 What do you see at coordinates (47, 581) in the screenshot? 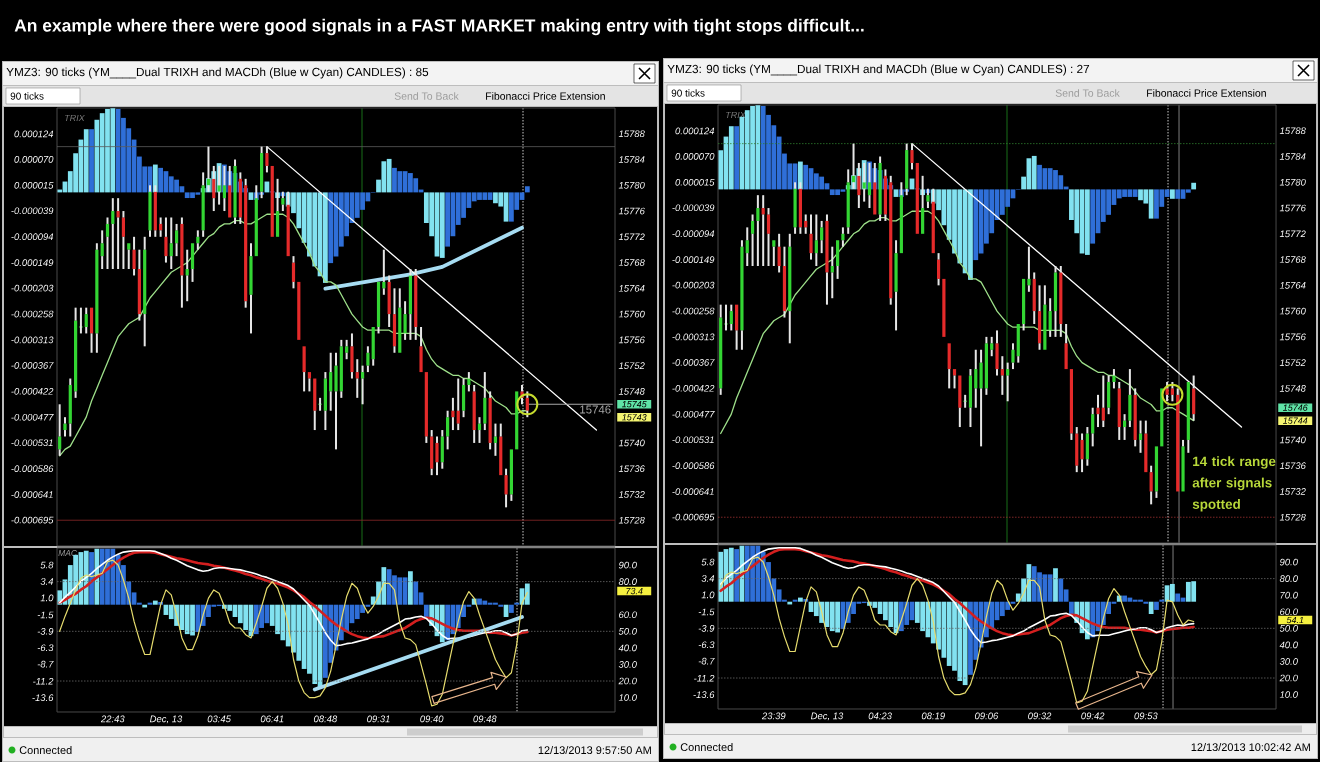
I see `y-tick-label: 3.4` at bounding box center [47, 581].